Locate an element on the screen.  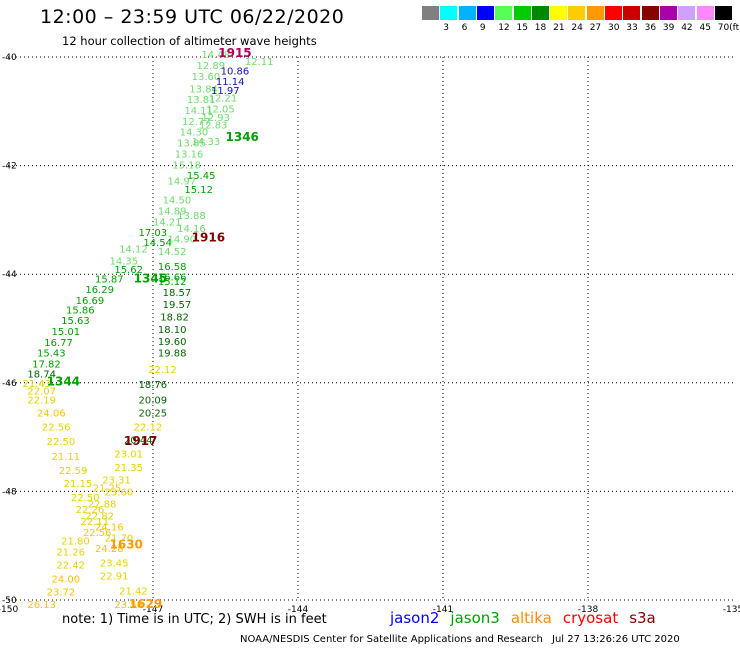
wave-height-label: 22.82 is located at coordinates (99, 517).